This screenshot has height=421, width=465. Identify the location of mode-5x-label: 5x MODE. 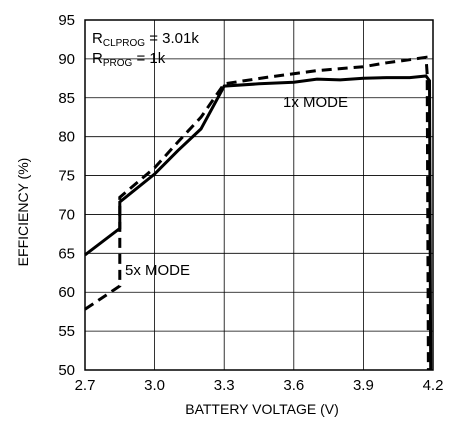
(157, 270).